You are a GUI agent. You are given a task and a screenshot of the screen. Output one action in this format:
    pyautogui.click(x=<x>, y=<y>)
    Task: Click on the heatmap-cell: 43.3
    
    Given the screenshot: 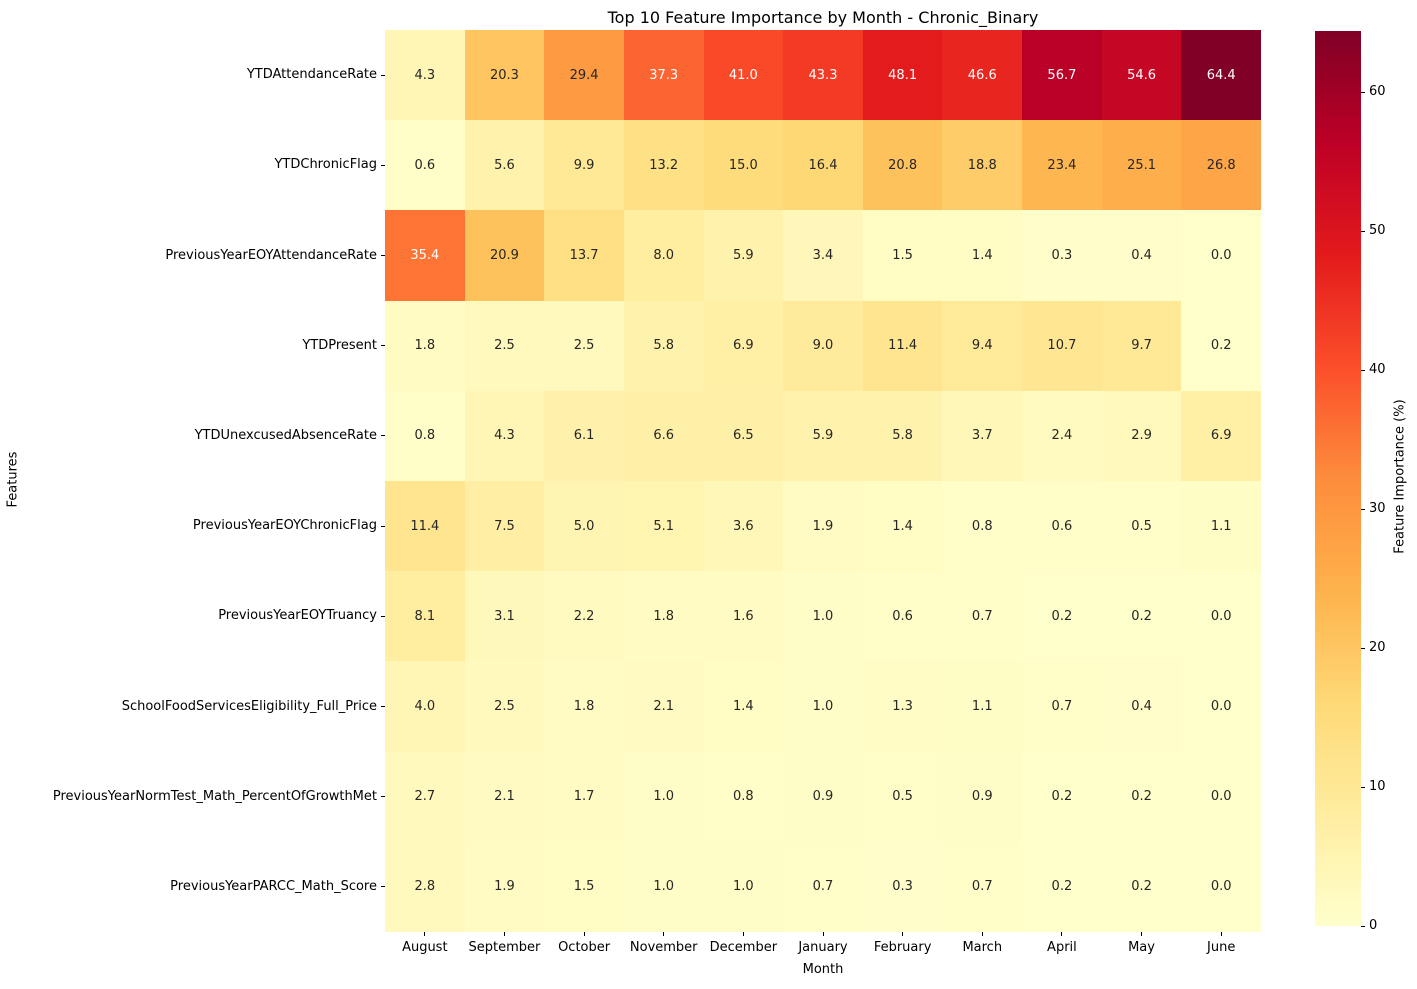 What is the action you would take?
    pyautogui.click(x=823, y=75)
    